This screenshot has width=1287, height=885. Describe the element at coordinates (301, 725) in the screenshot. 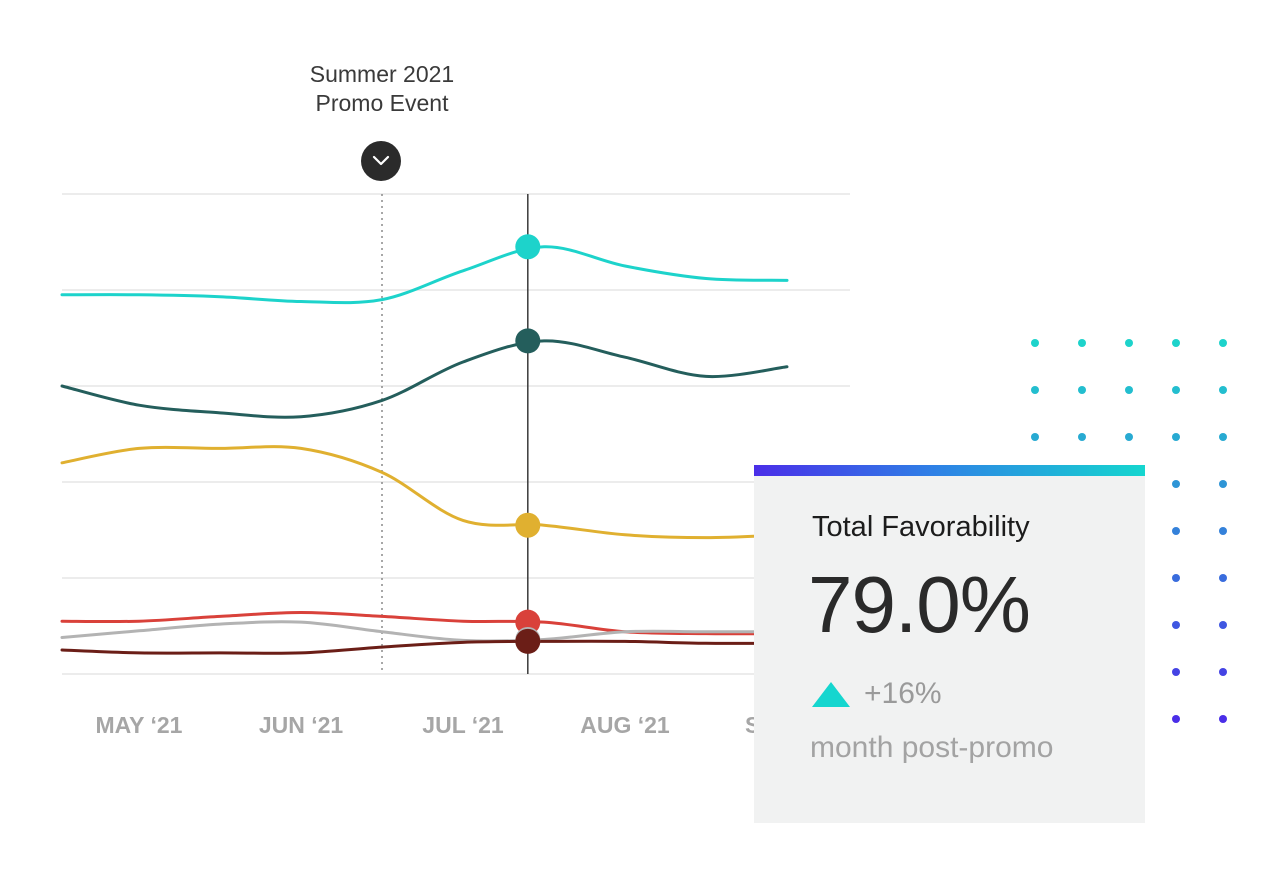

I see `x-tick-label-1: JUN ‘21` at that location.